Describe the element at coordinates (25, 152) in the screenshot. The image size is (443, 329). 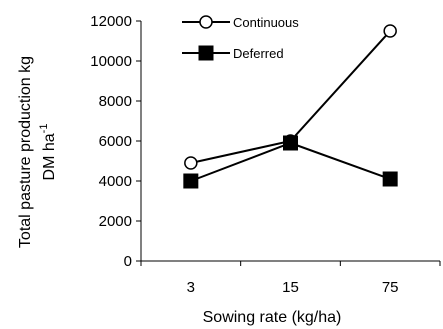
I see `y-axis-title-line1: Total pasture production kg` at that location.